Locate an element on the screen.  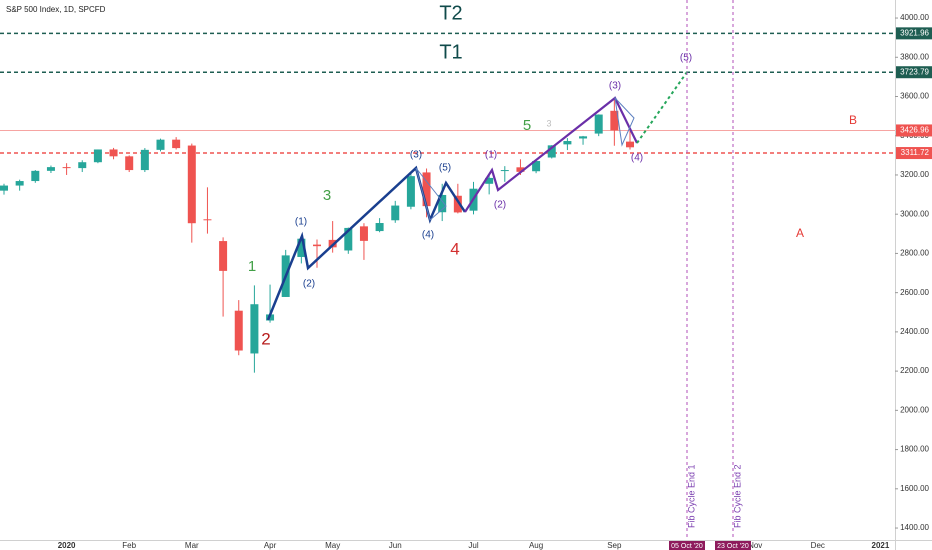
purple-wave is located at coordinates (551, 154).